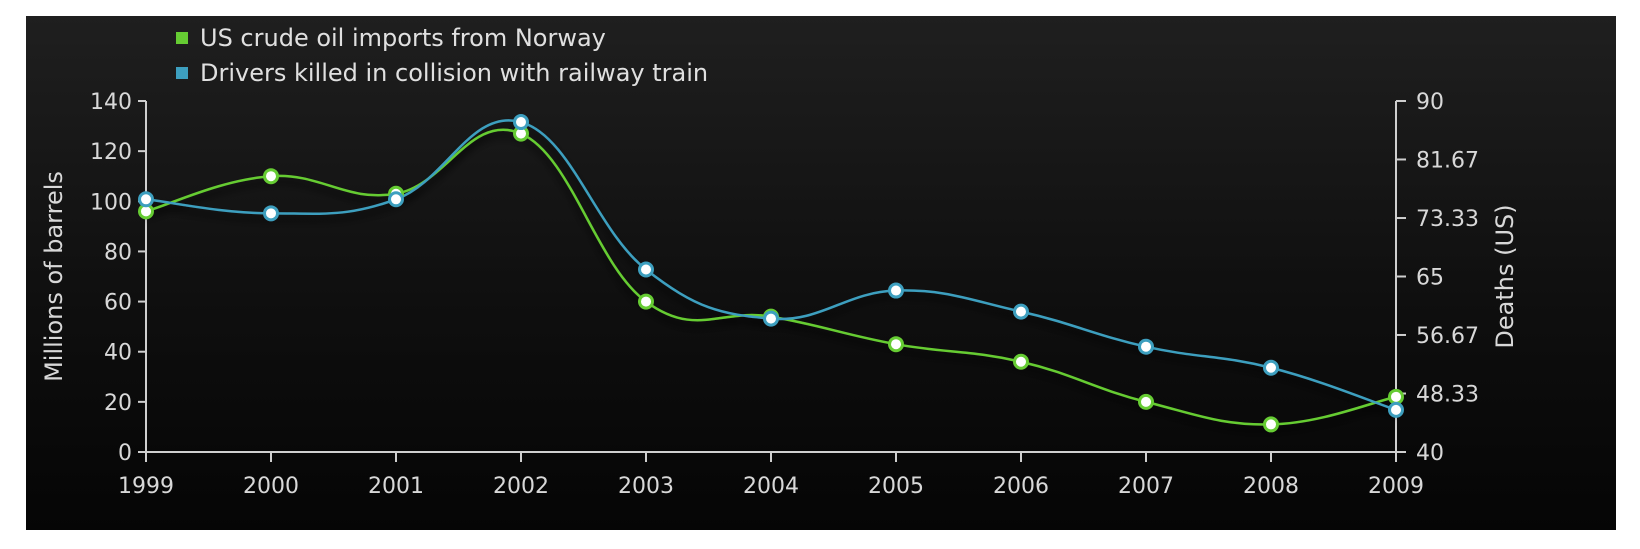 The width and height of the screenshot is (1640, 549). Describe the element at coordinates (396, 486) in the screenshot. I see `x-tick-label: 2001` at that location.